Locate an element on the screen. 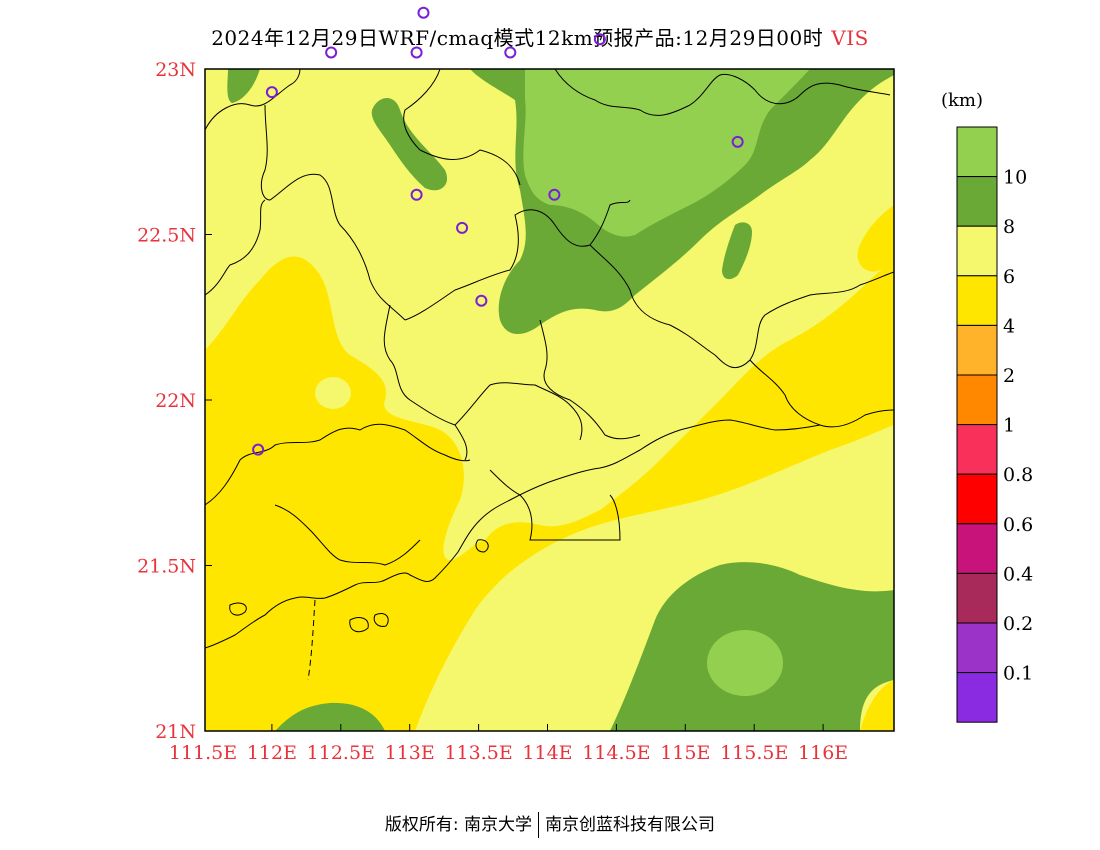  y-tick-label: 21N is located at coordinates (175, 732).